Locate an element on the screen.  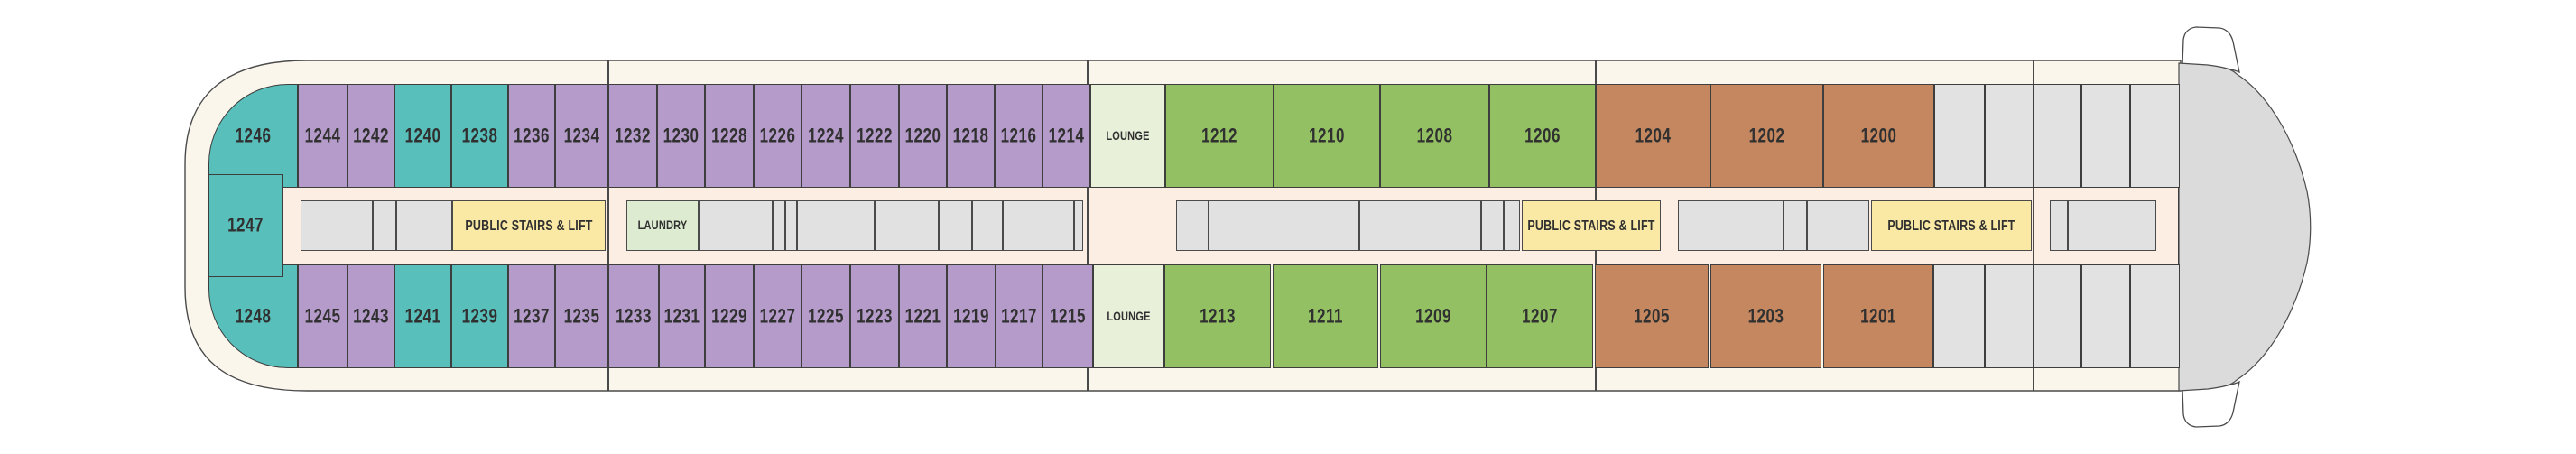
cabin-1217: 1217 is located at coordinates (1019, 316).